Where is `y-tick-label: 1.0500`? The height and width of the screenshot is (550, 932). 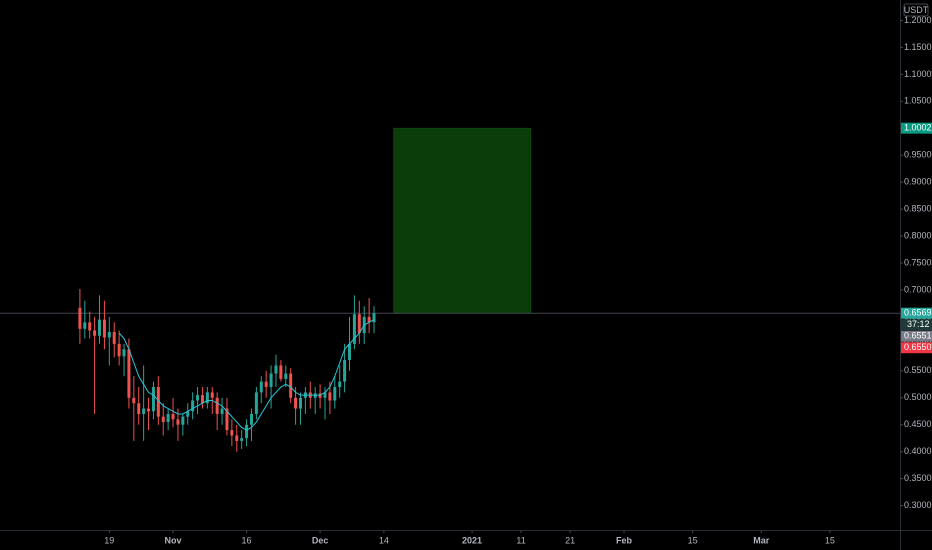 y-tick-label: 1.0500 is located at coordinates (918, 101).